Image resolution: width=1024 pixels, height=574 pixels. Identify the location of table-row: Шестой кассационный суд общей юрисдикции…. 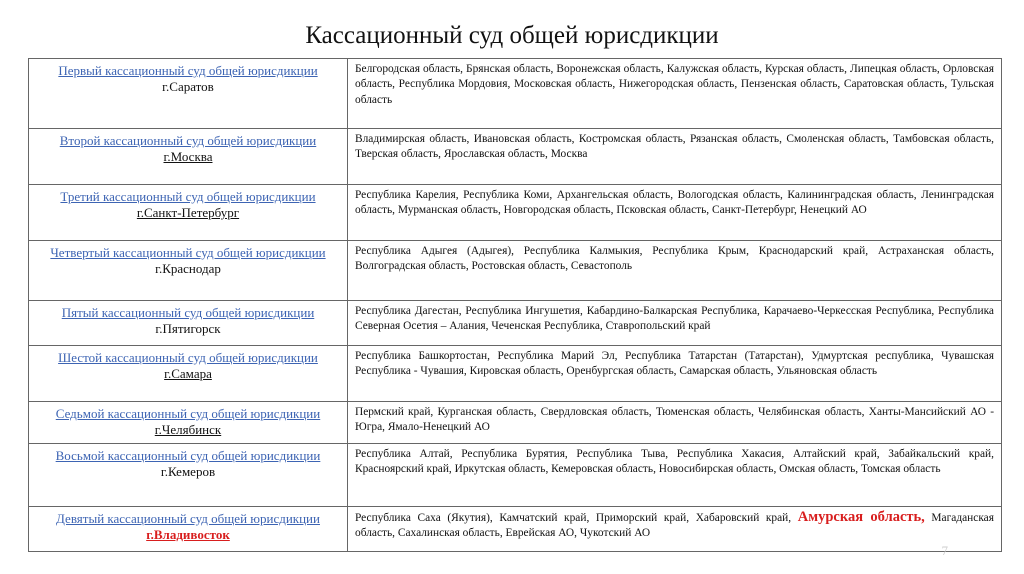
(515, 373).